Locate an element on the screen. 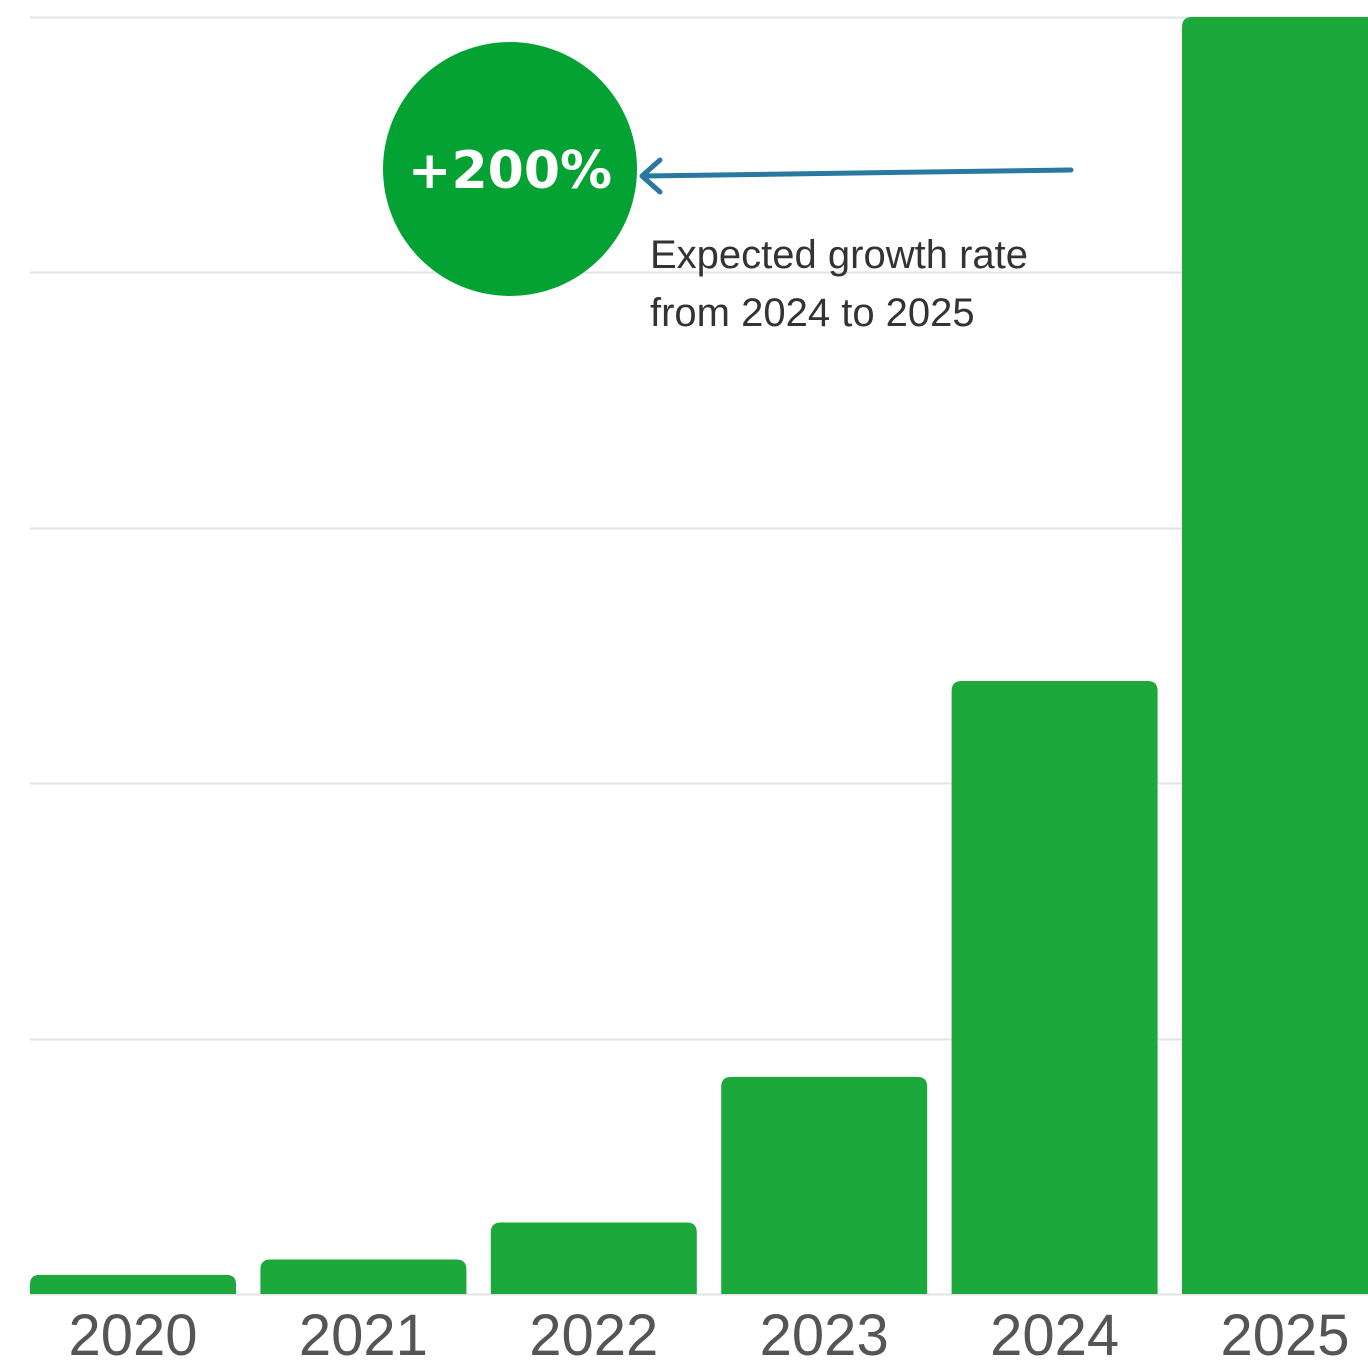 Image resolution: width=1368 pixels, height=1362 pixels. bar-2024 is located at coordinates (1054, 987).